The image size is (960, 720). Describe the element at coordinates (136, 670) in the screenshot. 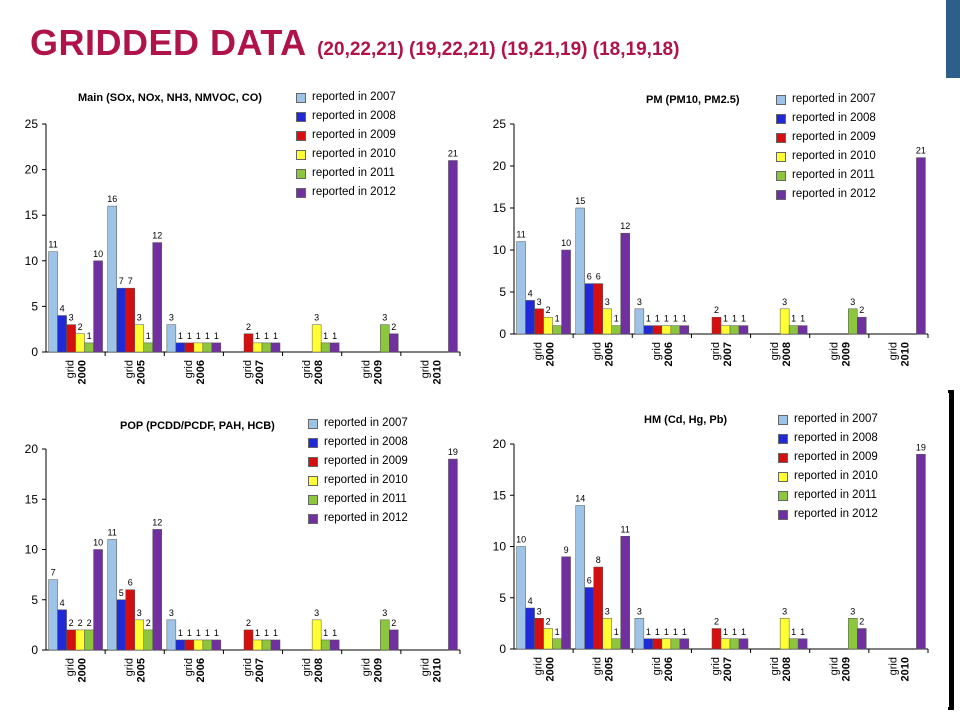

I see `x-tick-label: grid 2005` at that location.